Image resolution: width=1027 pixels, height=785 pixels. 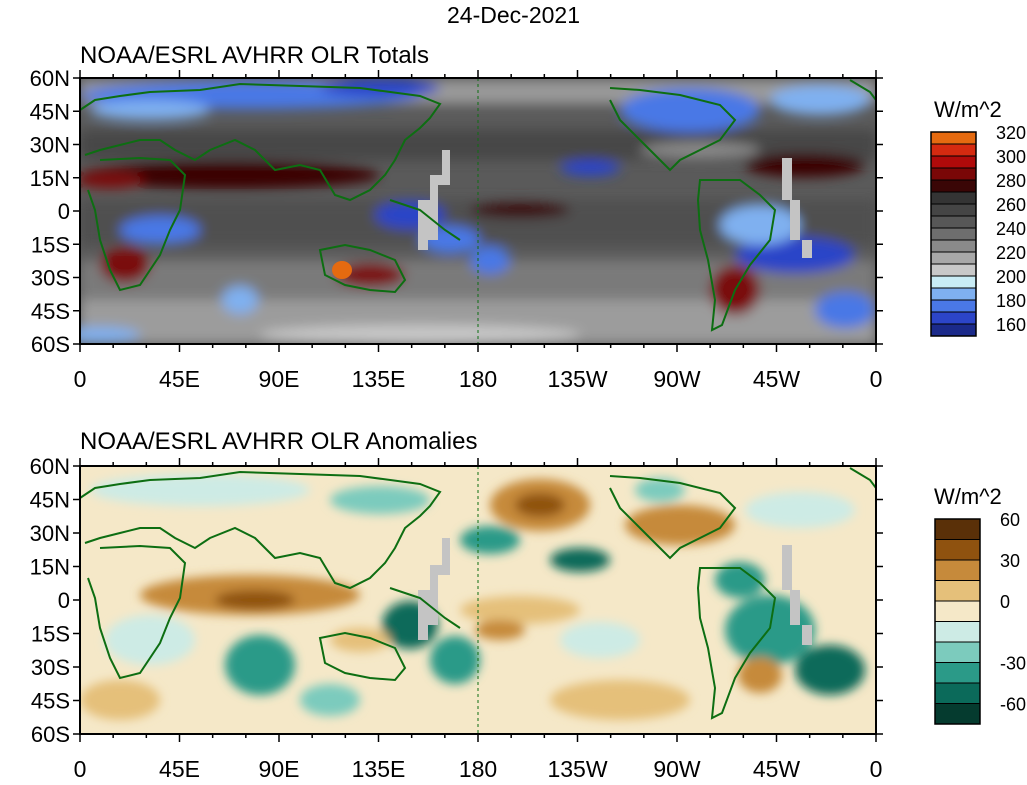 What do you see at coordinates (50, 701) in the screenshot?
I see `anomalies-lat-label: 45S` at bounding box center [50, 701].